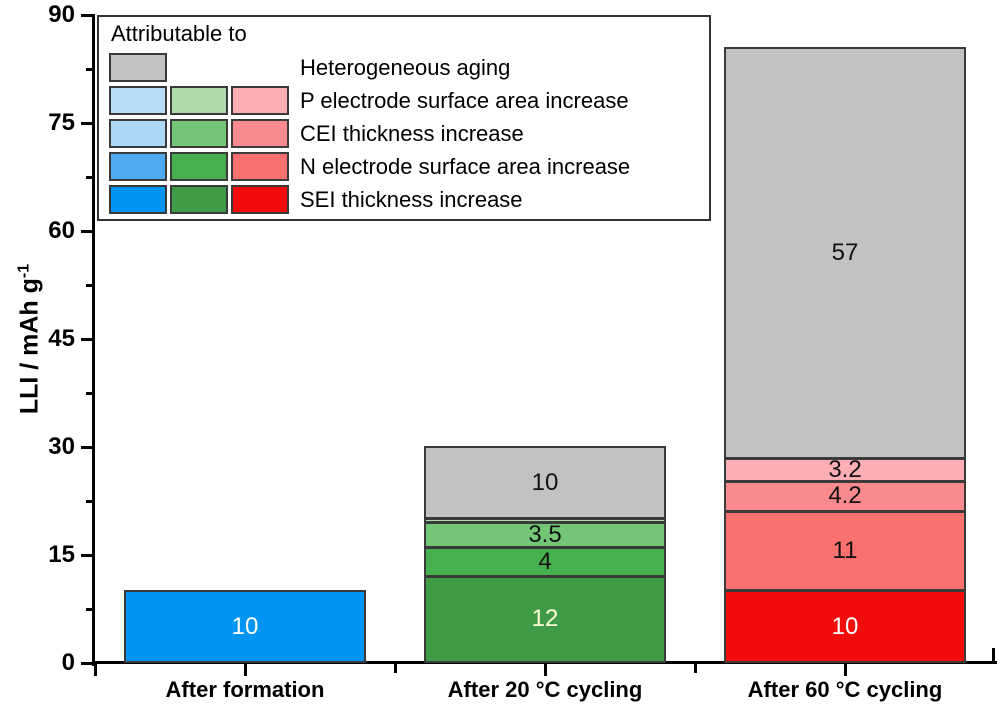 The height and width of the screenshot is (714, 1000). I want to click on legend-row: CEI thickness increase, so click(404, 133).